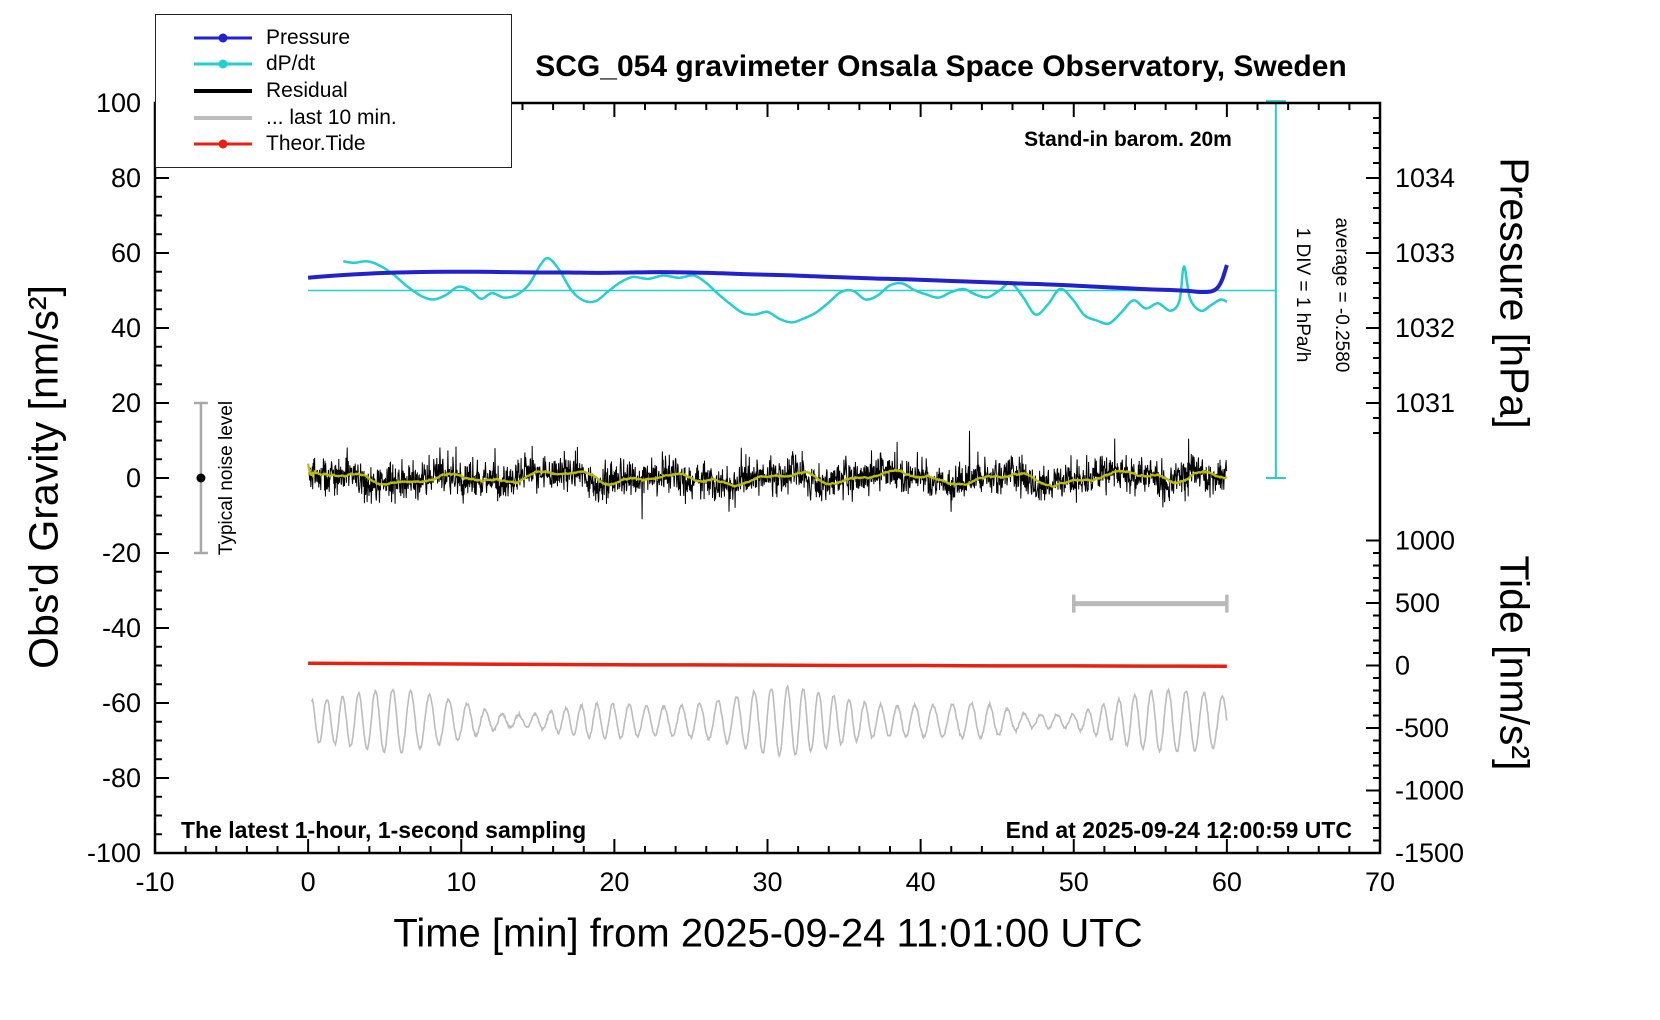 Image resolution: width=1660 pixels, height=1020 pixels. What do you see at coordinates (126, 253) in the screenshot?
I see `gravity-tick-label: 60` at bounding box center [126, 253].